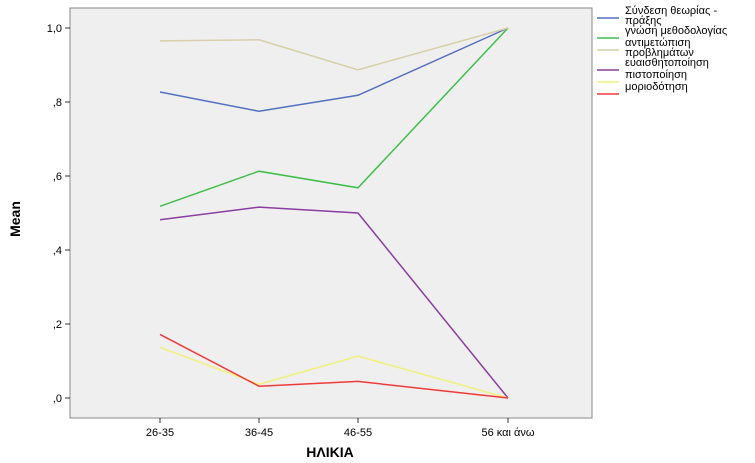 The width and height of the screenshot is (755, 463). What do you see at coordinates (259, 433) in the screenshot?
I see `x-tick-label: 36-45` at bounding box center [259, 433].